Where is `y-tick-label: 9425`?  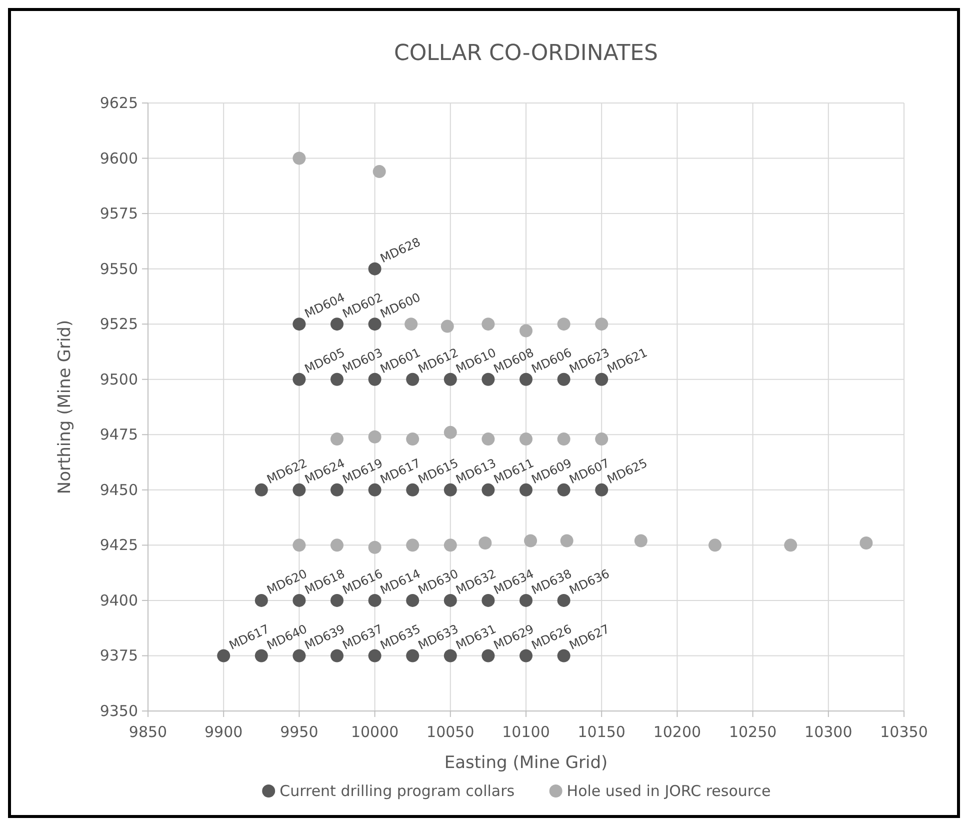
y-tick-label: 9425 is located at coordinates (119, 545).